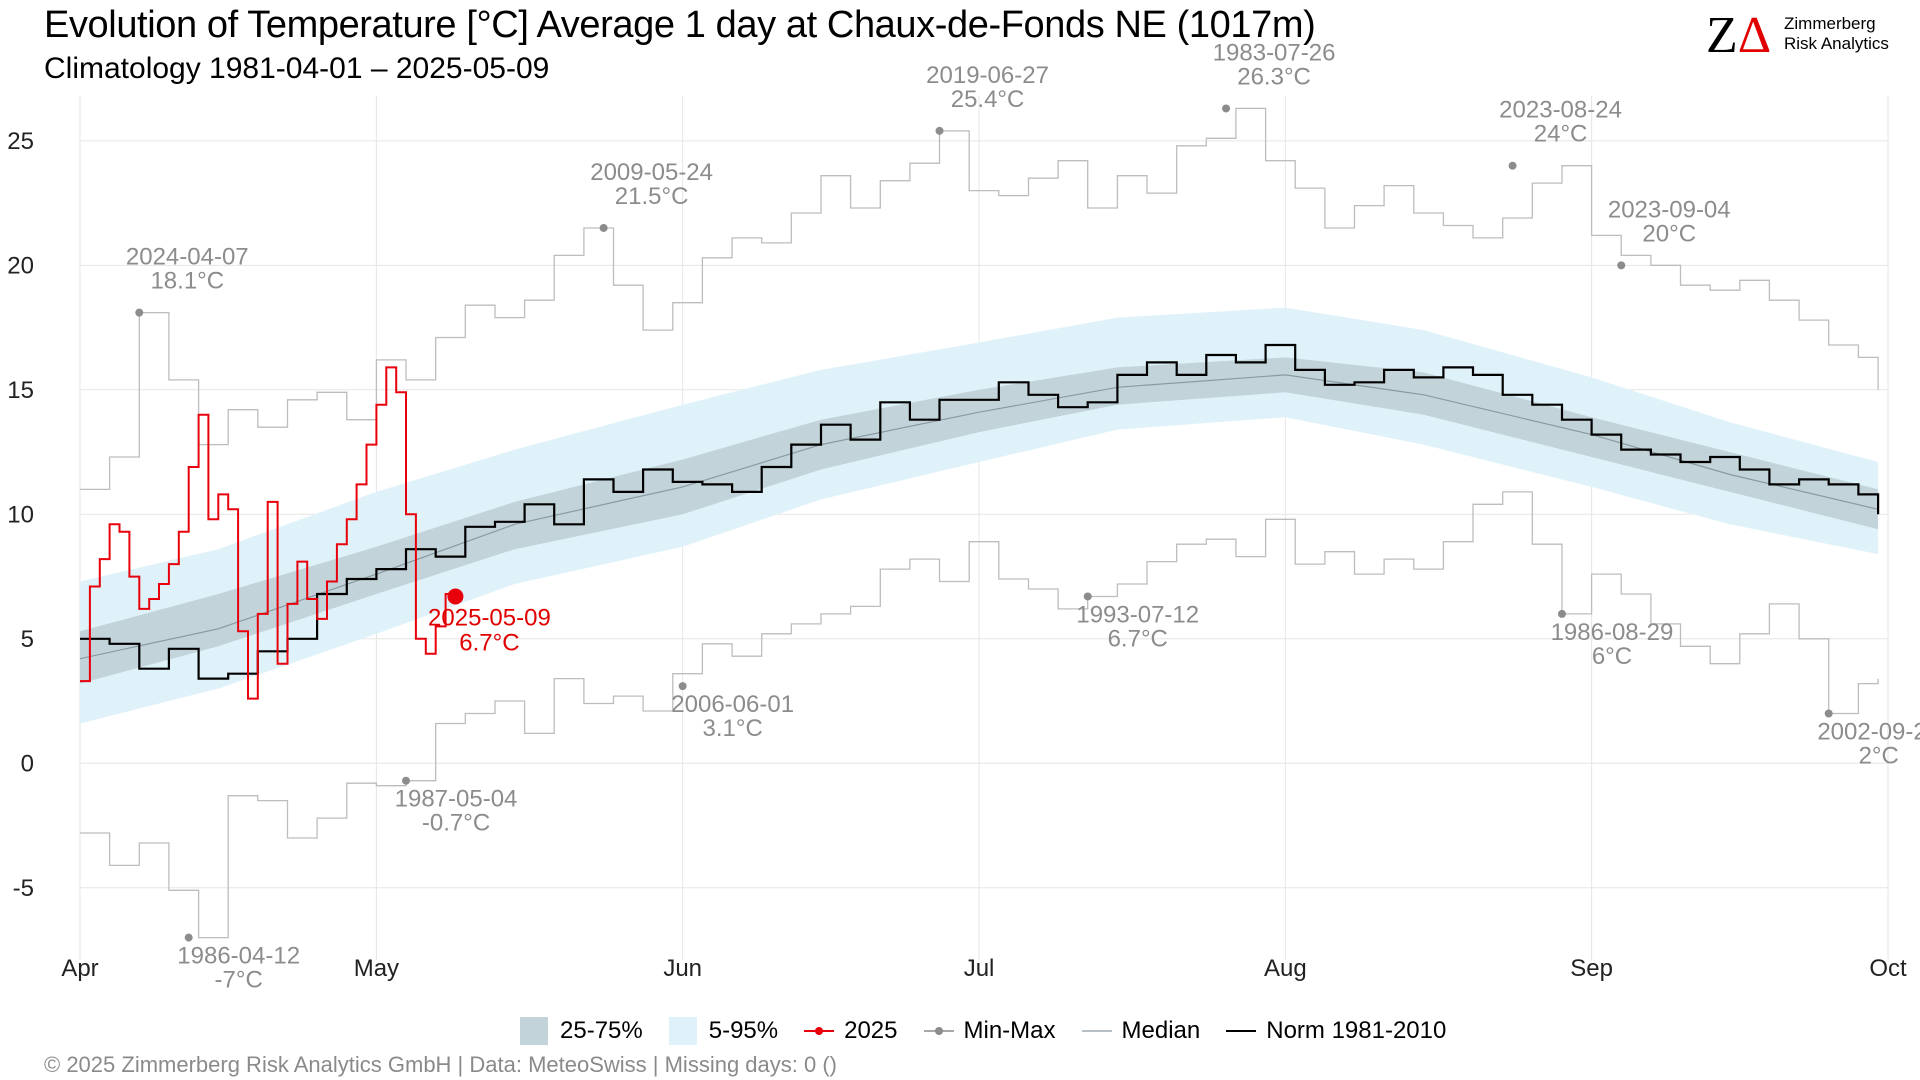  What do you see at coordinates (1141, 1030) in the screenshot?
I see `legend-item-median: Median` at bounding box center [1141, 1030].